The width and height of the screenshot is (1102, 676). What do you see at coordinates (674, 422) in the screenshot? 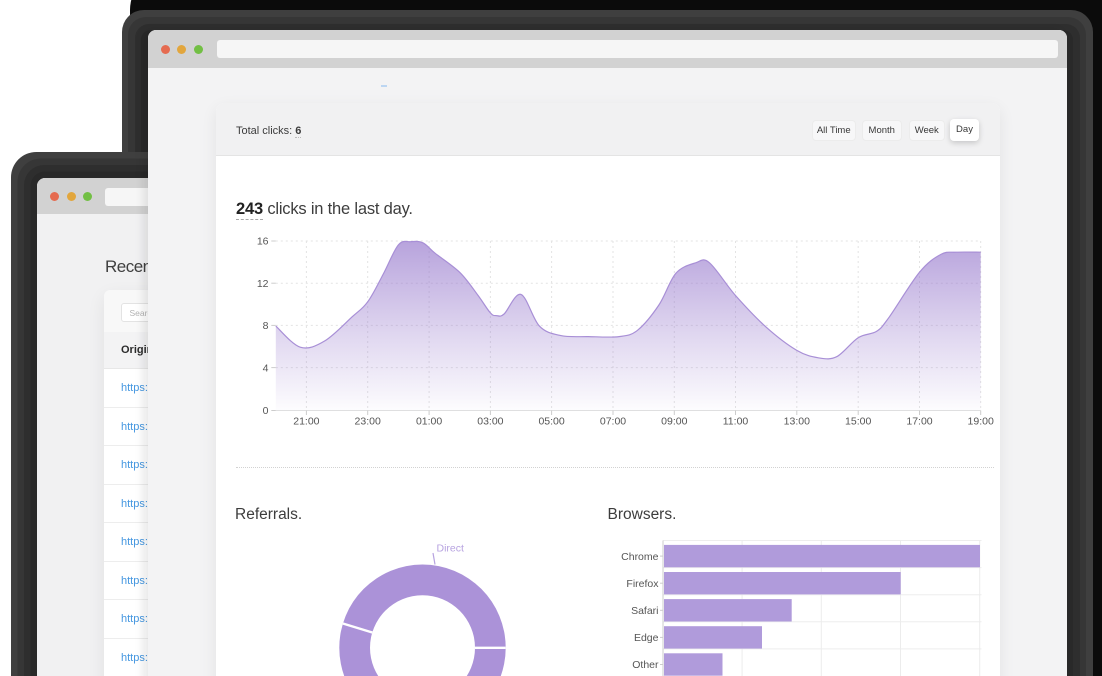
I see `svg-text: 09:00` at bounding box center [674, 422].